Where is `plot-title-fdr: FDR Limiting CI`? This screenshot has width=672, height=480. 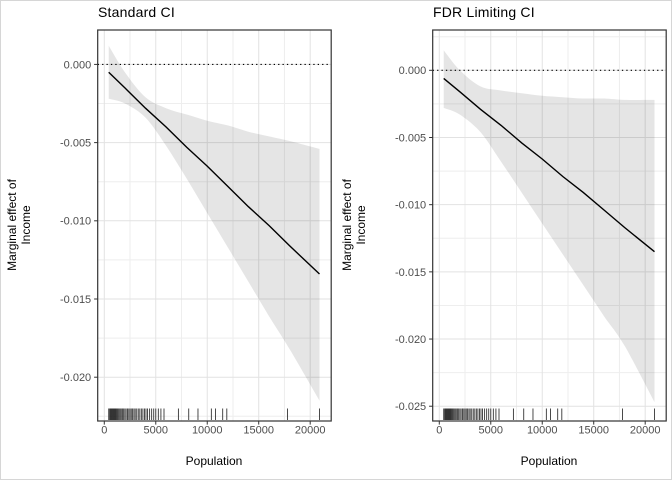
plot-title-fdr: FDR Limiting CI is located at coordinates (484, 12).